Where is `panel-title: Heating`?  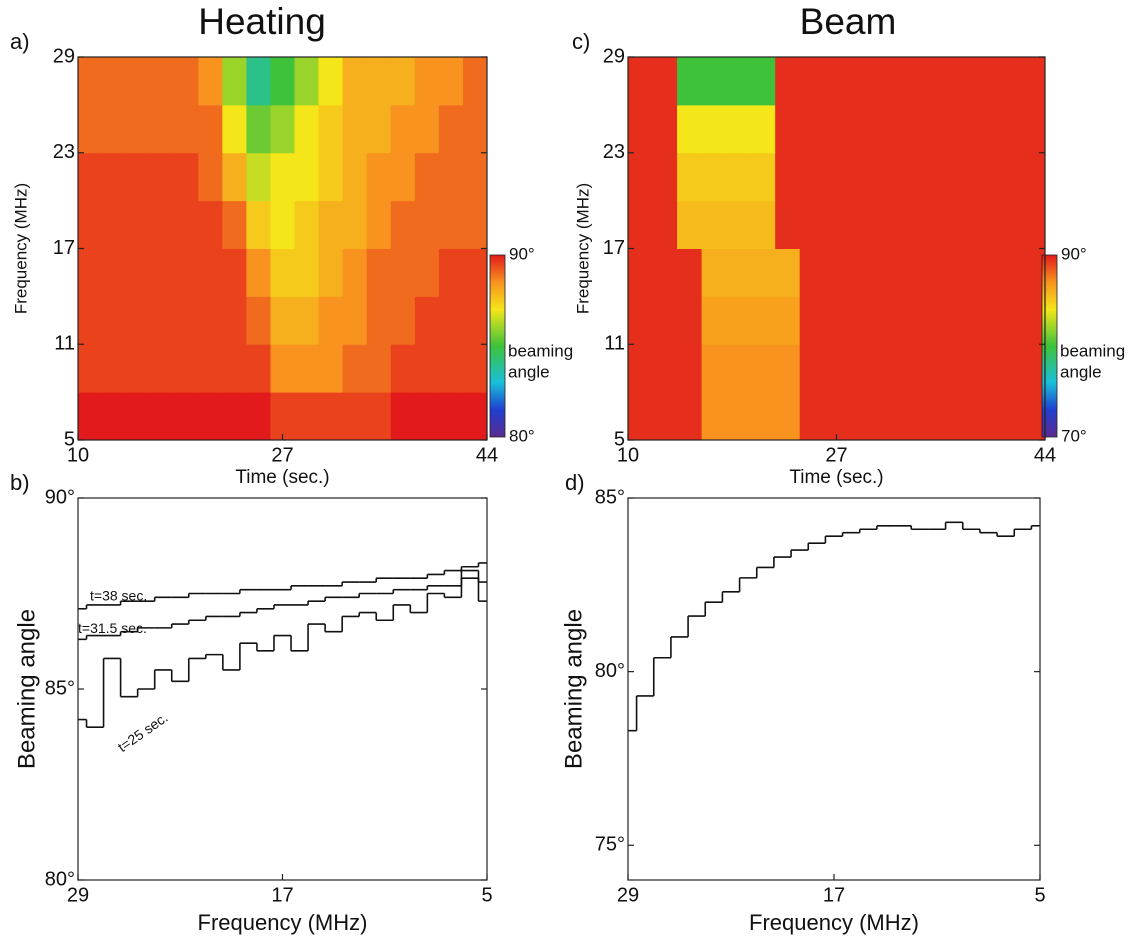
panel-title: Heating is located at coordinates (262, 21).